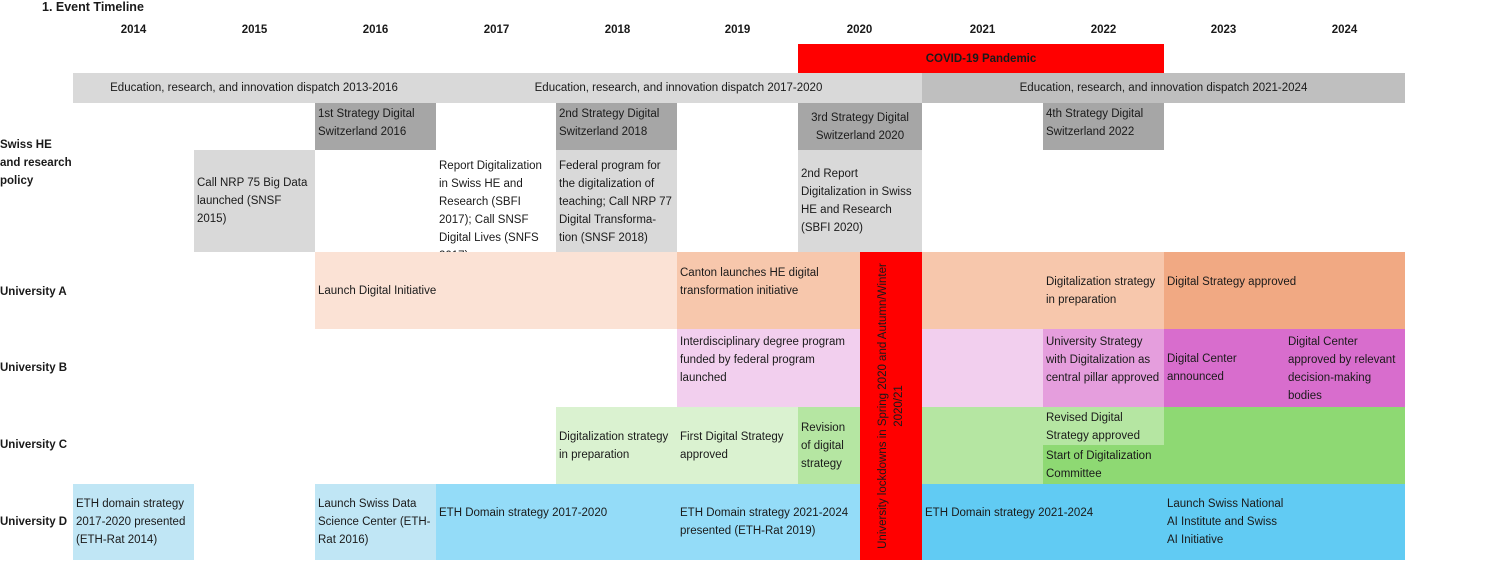 This screenshot has width=1500, height=561. I want to click on uni-b-center-announced: Digital Center announced, so click(1224, 368).